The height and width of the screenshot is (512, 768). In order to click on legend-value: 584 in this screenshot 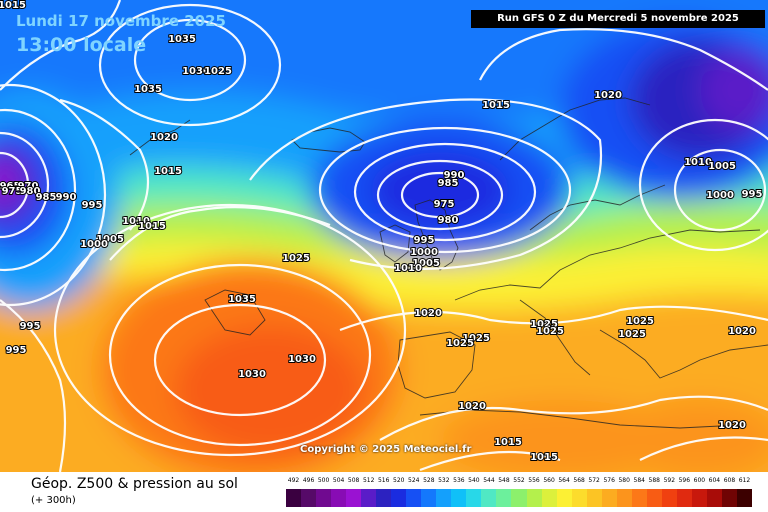, I will do `click(639, 480)`.